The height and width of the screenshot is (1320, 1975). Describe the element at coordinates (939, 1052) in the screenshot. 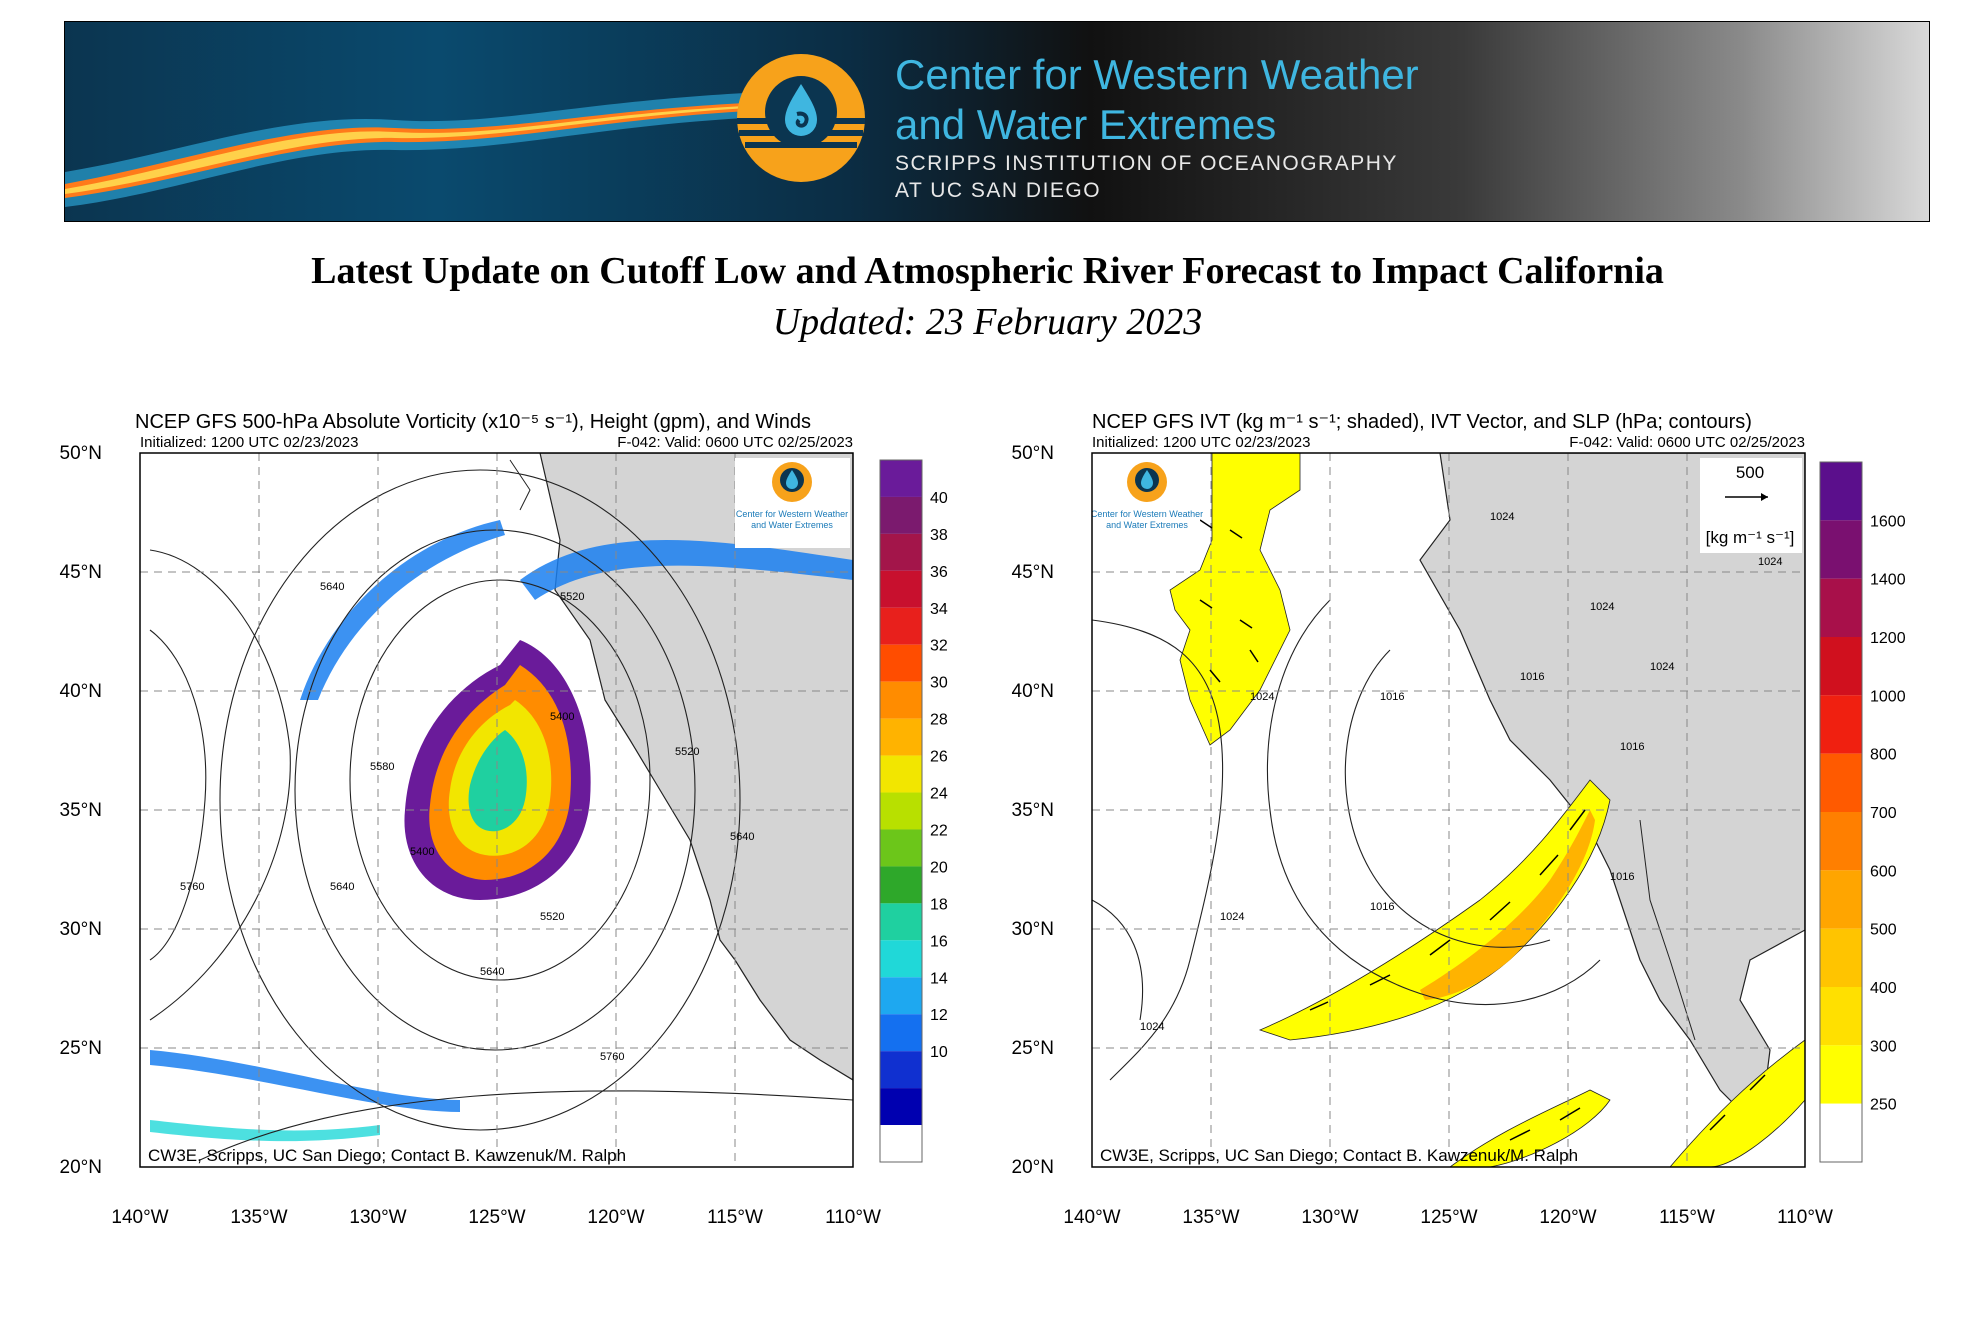

I see `colorbar-label: 10` at that location.